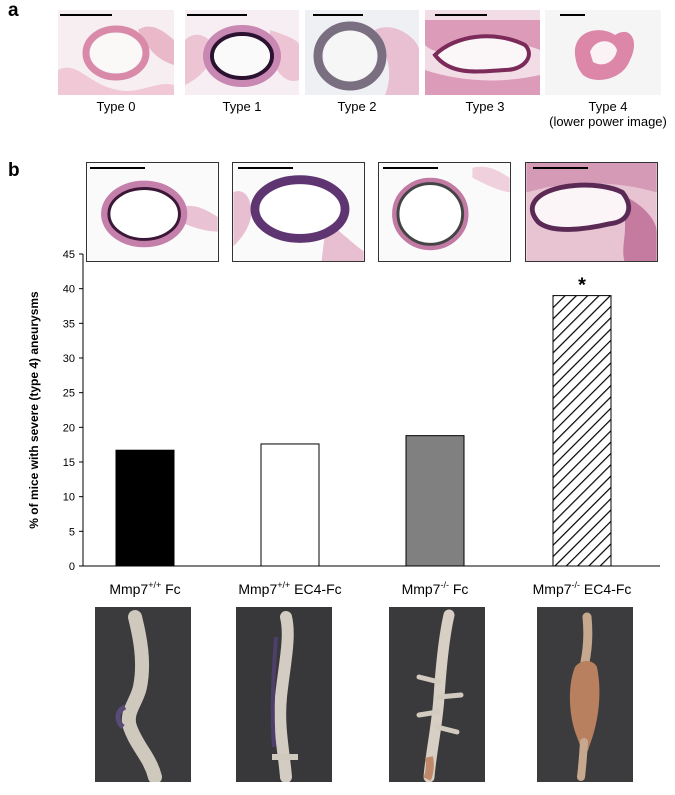 The image size is (675, 795). What do you see at coordinates (485, 106) in the screenshot?
I see `type3-label: Type 3` at bounding box center [485, 106].